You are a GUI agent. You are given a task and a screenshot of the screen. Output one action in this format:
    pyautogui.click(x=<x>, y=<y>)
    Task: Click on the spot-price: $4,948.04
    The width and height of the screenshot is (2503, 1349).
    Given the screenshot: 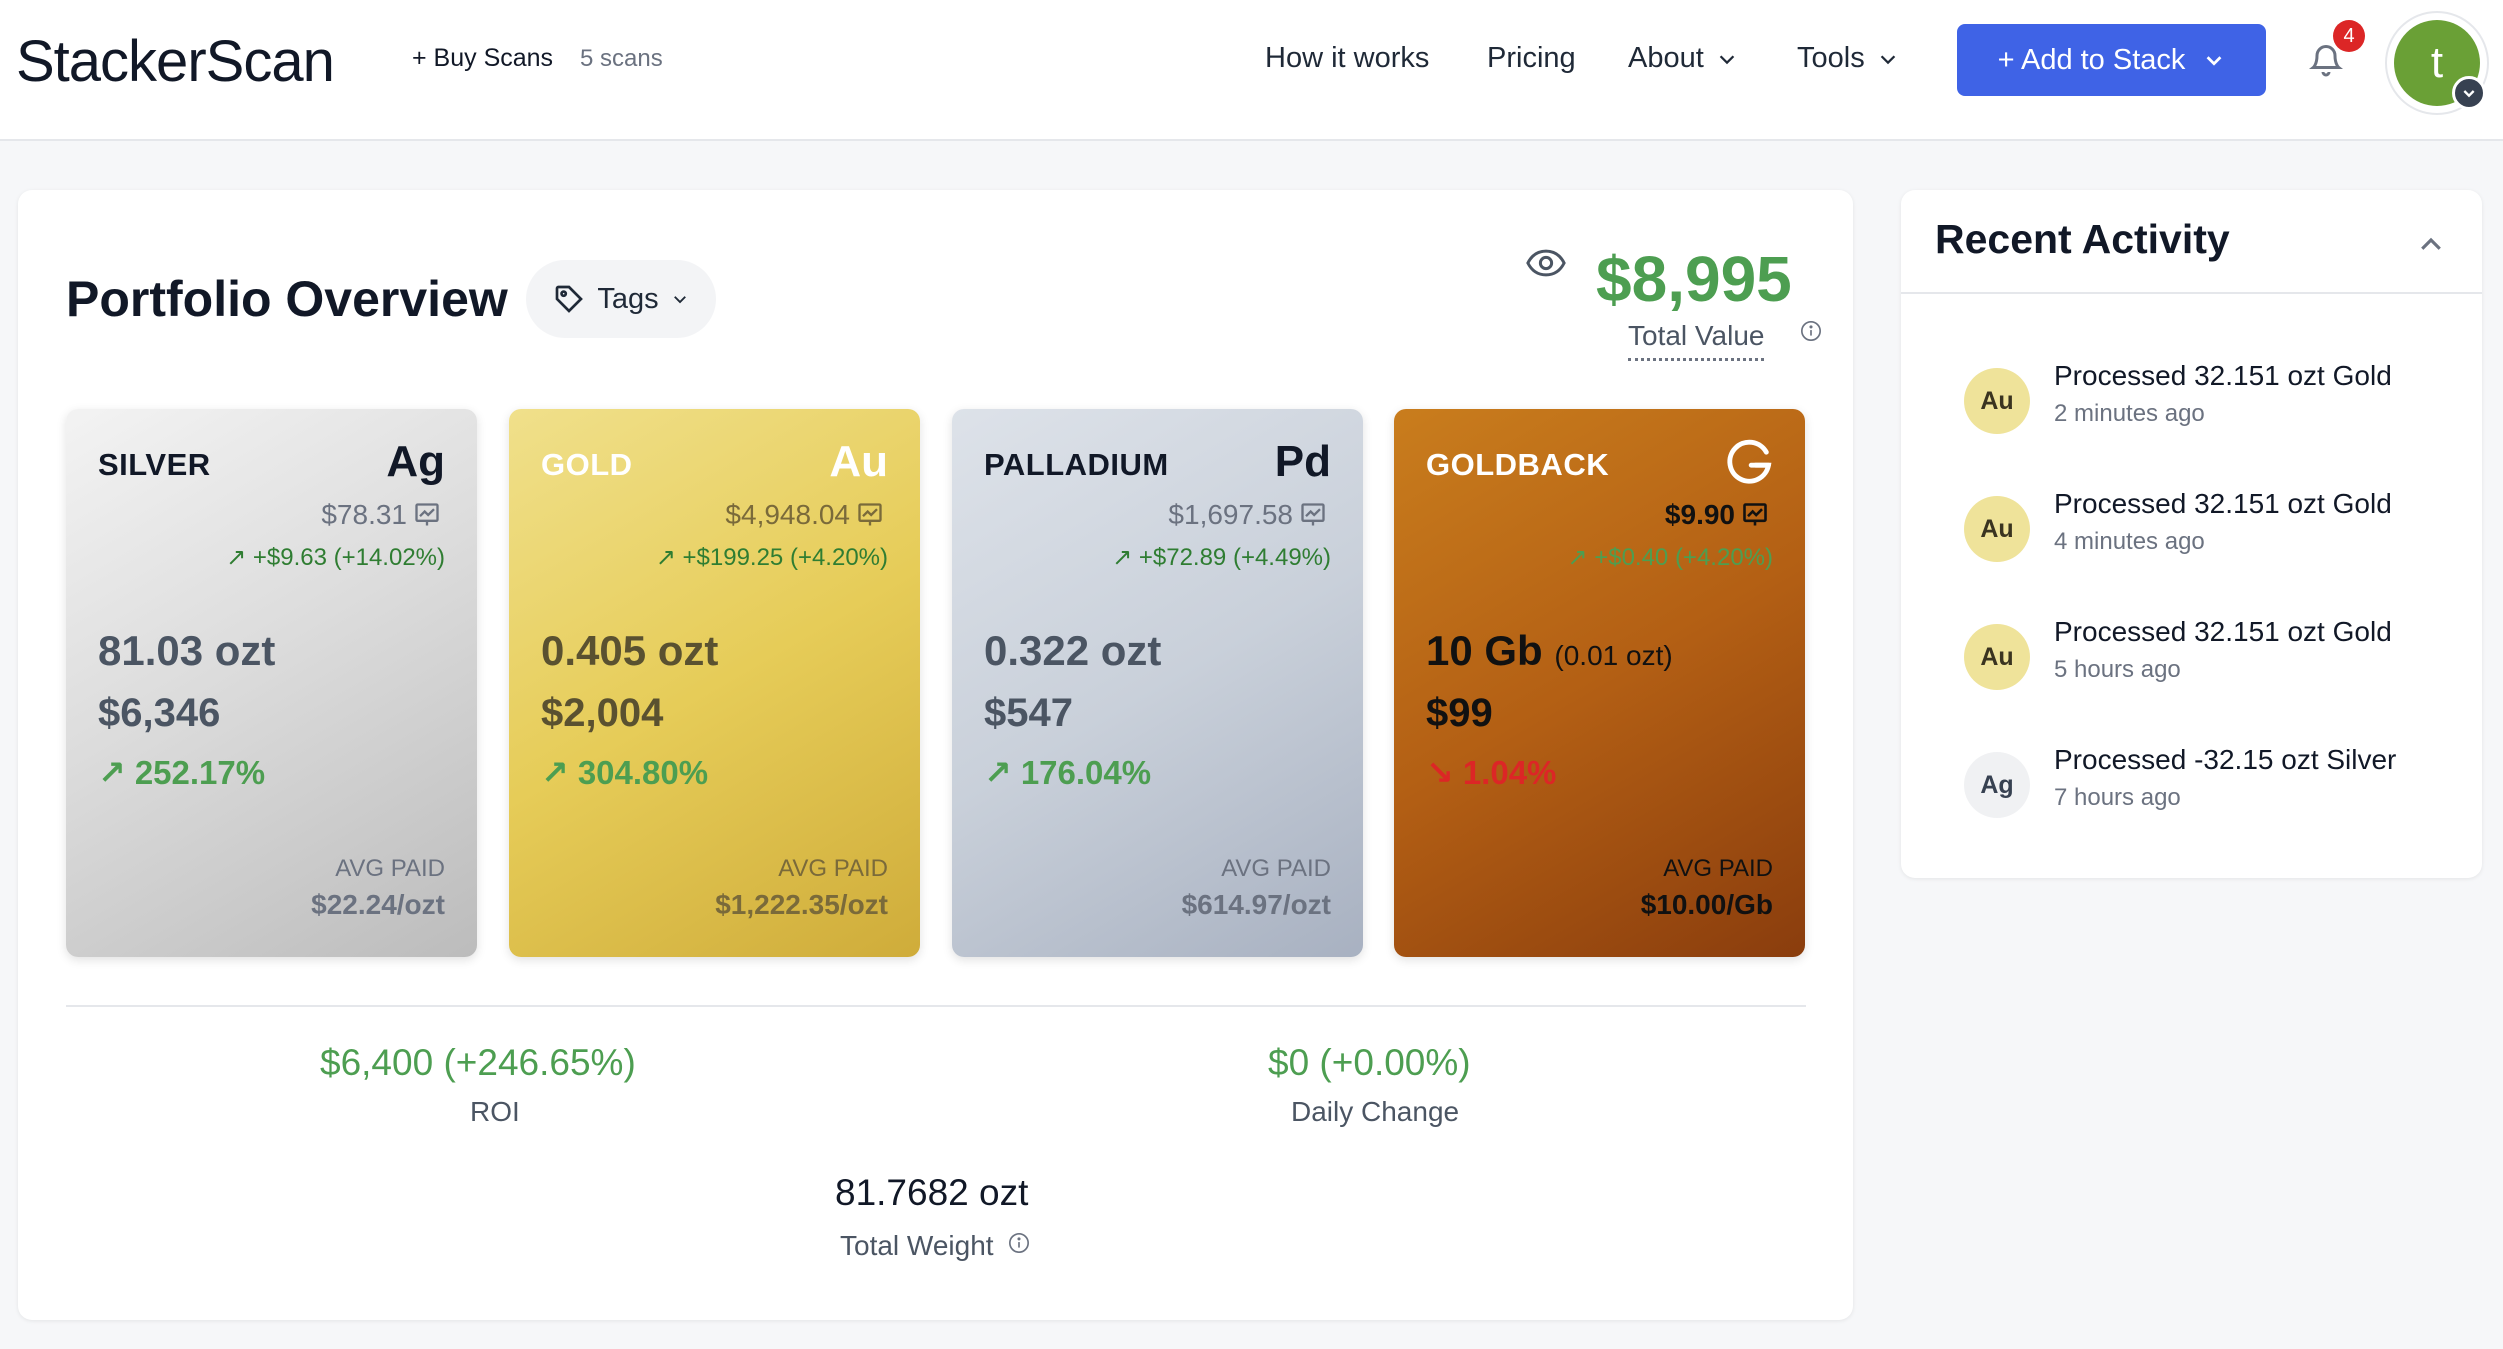 What is the action you would take?
    pyautogui.click(x=787, y=514)
    